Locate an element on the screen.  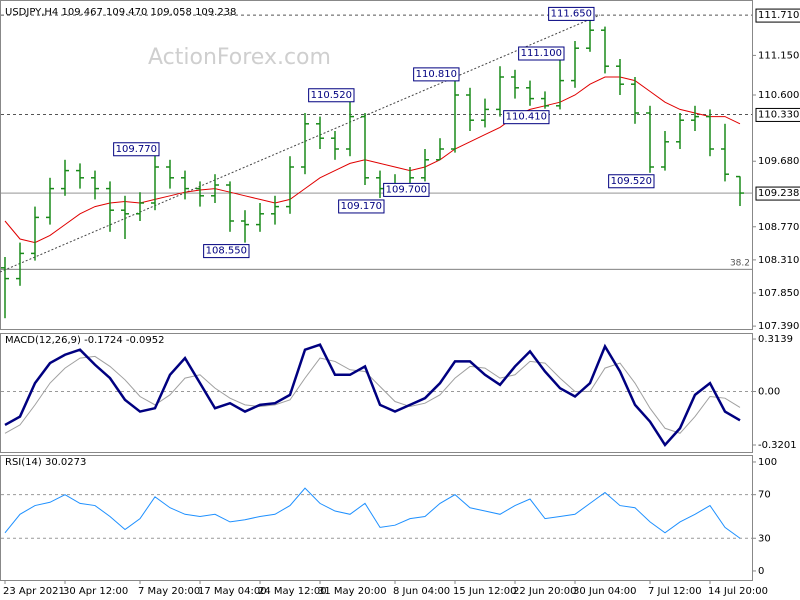
low-label: 109.700 is located at coordinates (406, 189).